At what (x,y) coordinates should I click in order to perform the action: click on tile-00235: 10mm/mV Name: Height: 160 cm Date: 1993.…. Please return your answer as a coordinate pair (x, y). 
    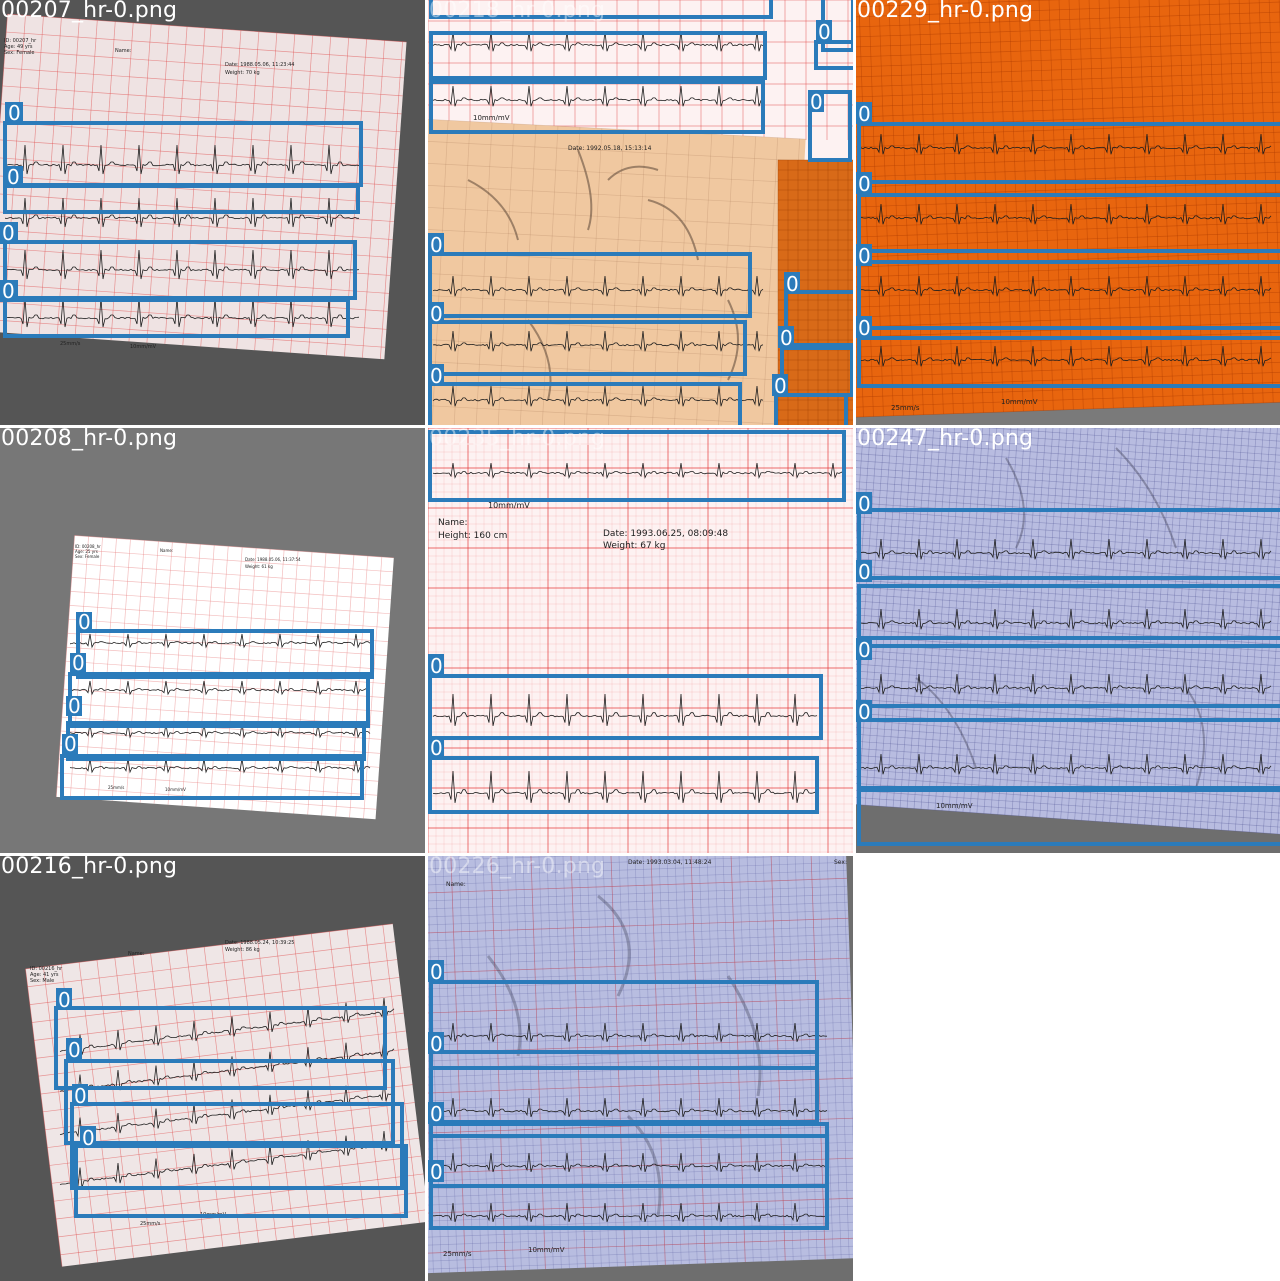
    Looking at the image, I should click on (640, 640).